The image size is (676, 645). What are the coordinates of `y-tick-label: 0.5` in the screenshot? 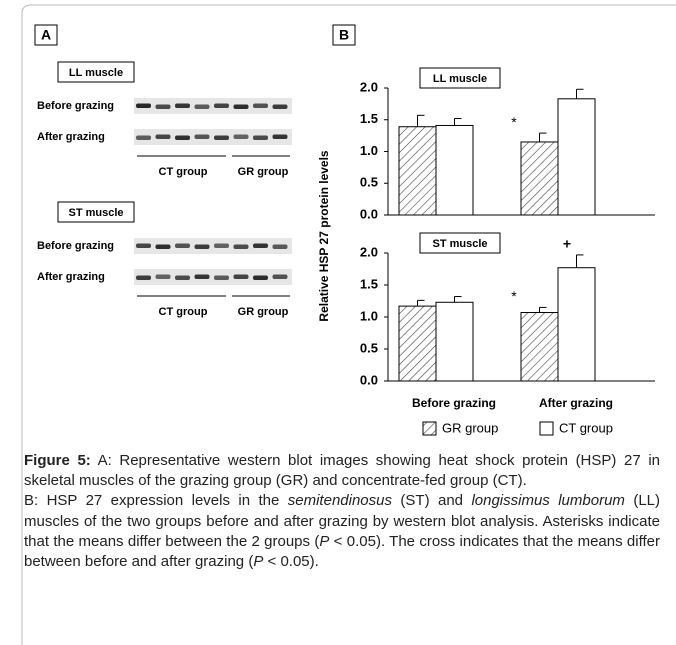 It's located at (369, 347).